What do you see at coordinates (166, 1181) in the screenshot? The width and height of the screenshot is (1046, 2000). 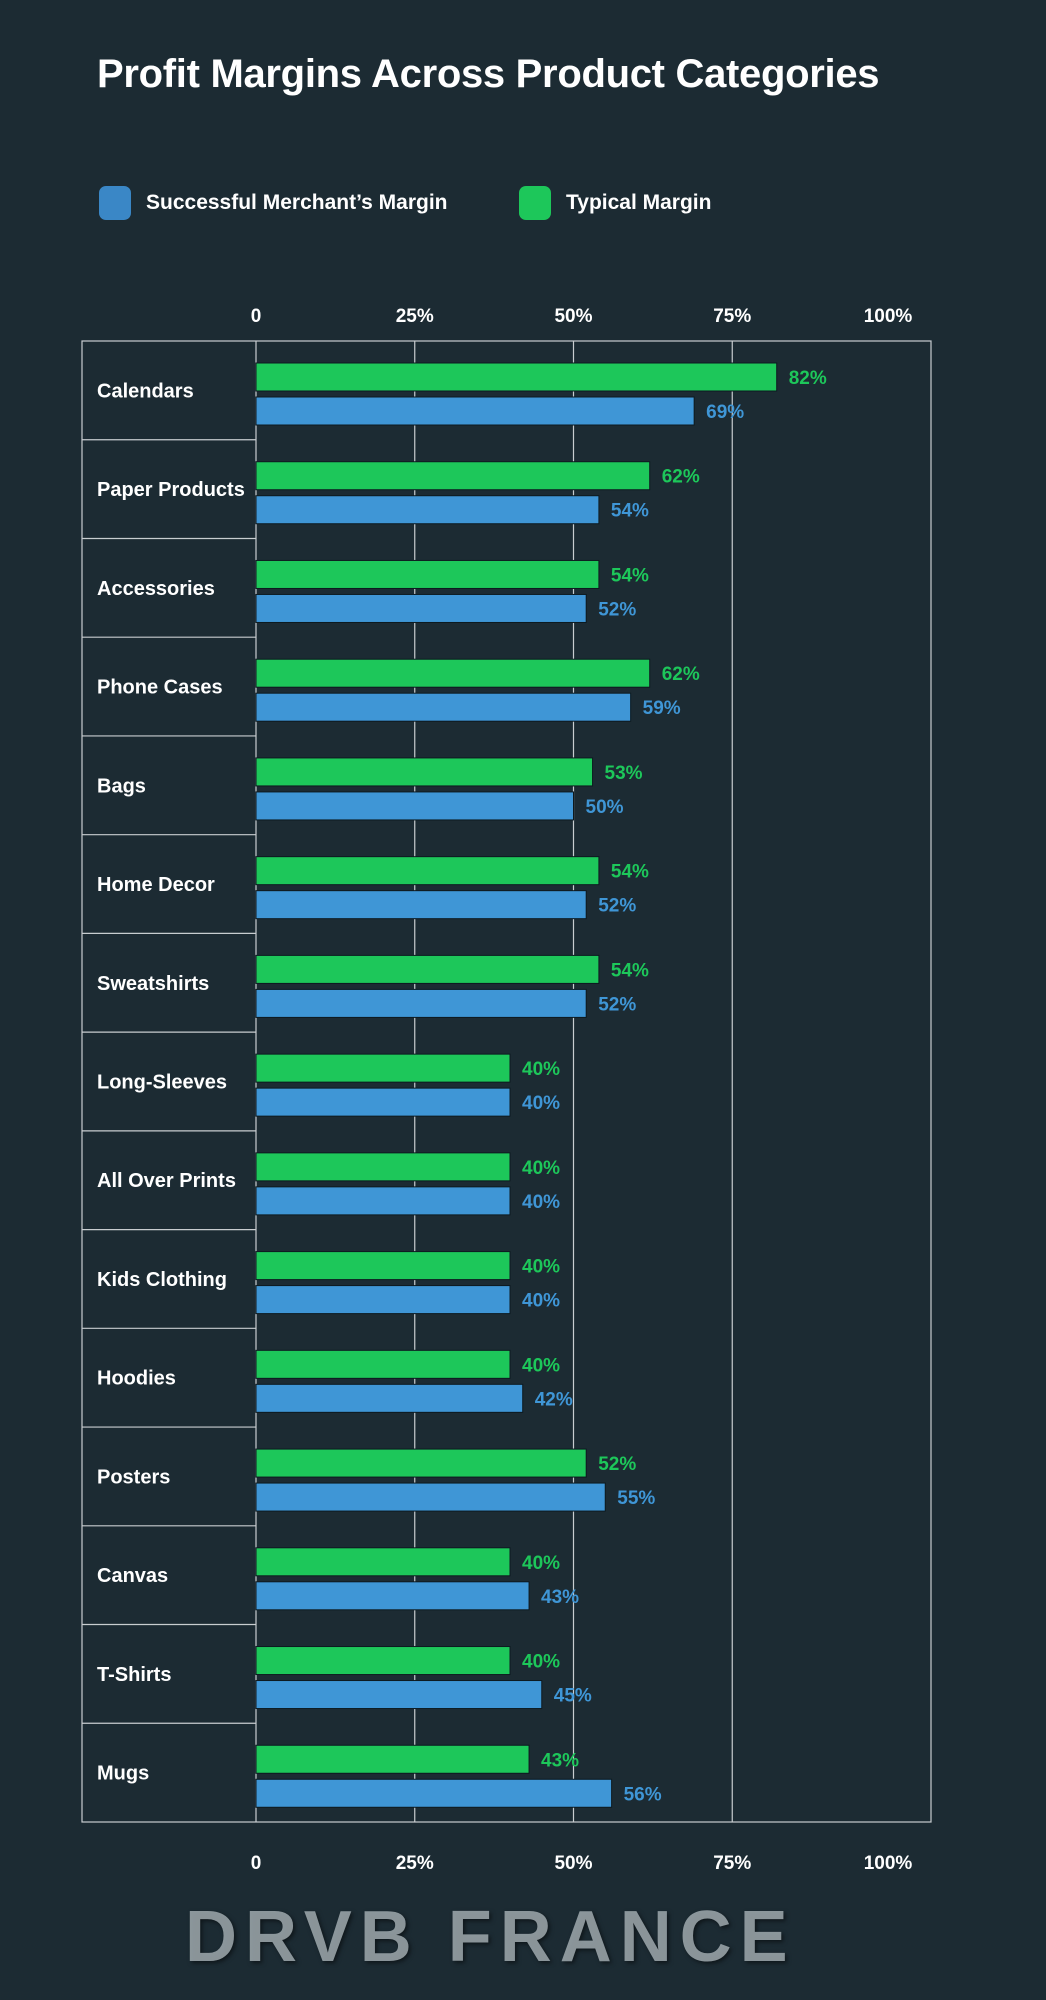 I see `category-label: All Over Prints` at bounding box center [166, 1181].